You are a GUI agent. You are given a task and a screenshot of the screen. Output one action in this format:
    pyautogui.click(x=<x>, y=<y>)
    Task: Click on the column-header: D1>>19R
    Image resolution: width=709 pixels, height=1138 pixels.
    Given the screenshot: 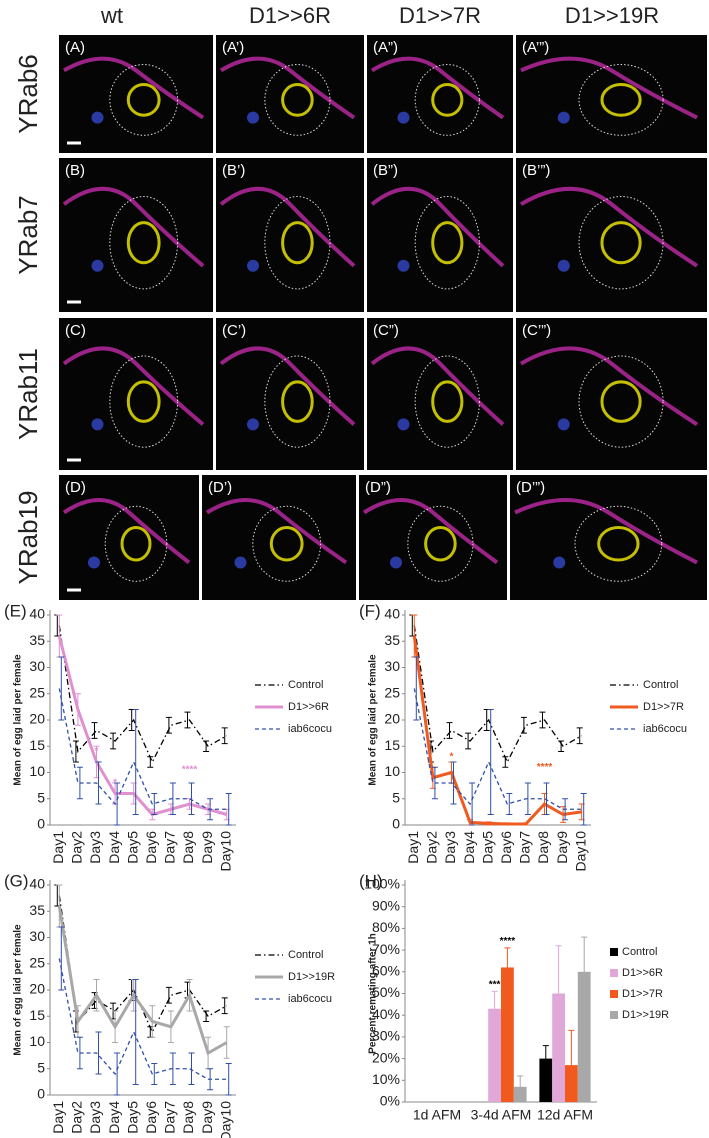 What is the action you would take?
    pyautogui.click(x=612, y=15)
    